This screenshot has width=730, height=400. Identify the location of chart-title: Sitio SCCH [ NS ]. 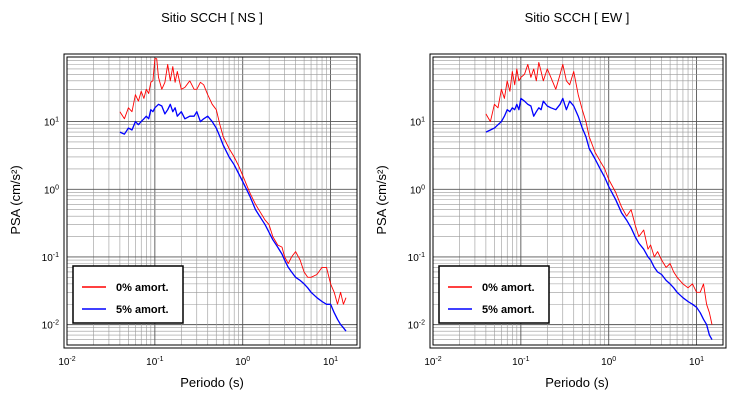
(212, 17).